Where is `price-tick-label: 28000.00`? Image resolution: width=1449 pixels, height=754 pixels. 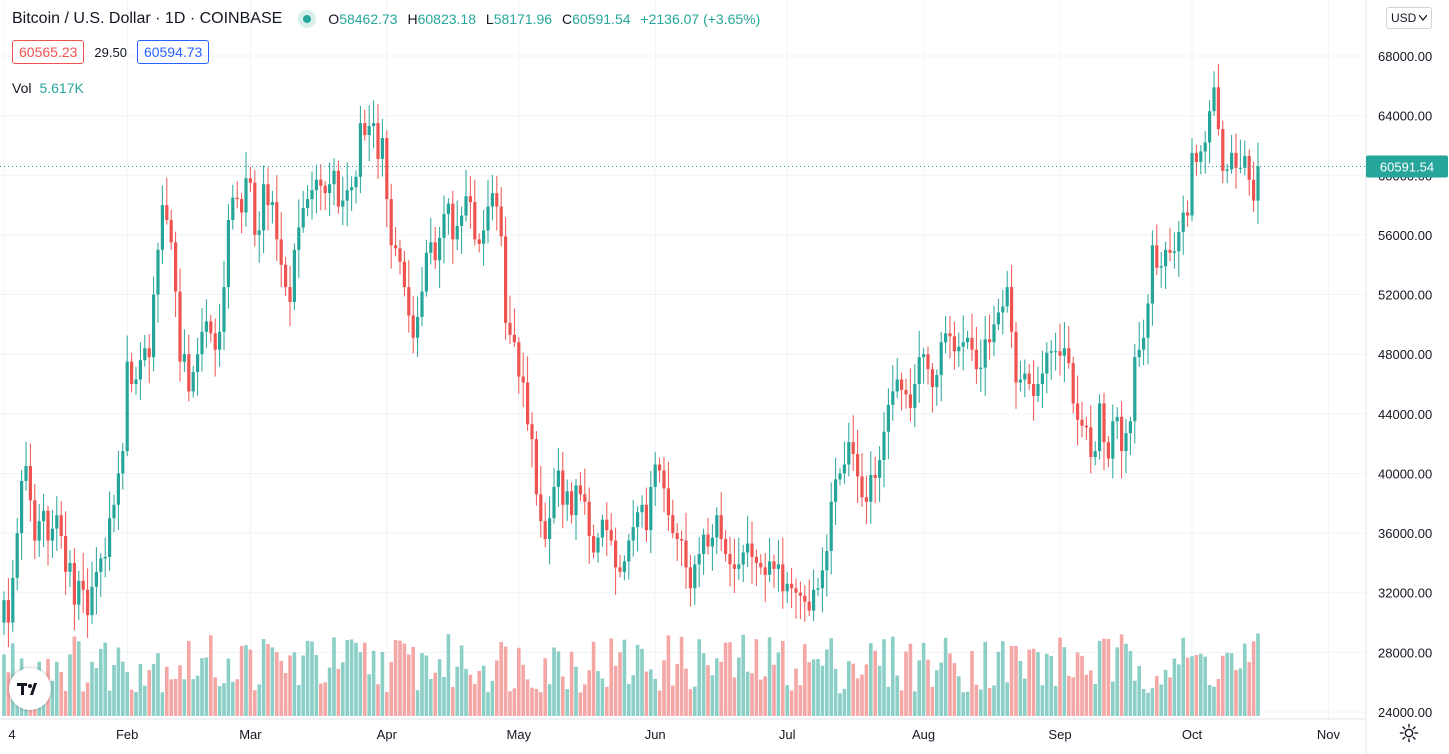
price-tick-label: 28000.00 is located at coordinates (1405, 652).